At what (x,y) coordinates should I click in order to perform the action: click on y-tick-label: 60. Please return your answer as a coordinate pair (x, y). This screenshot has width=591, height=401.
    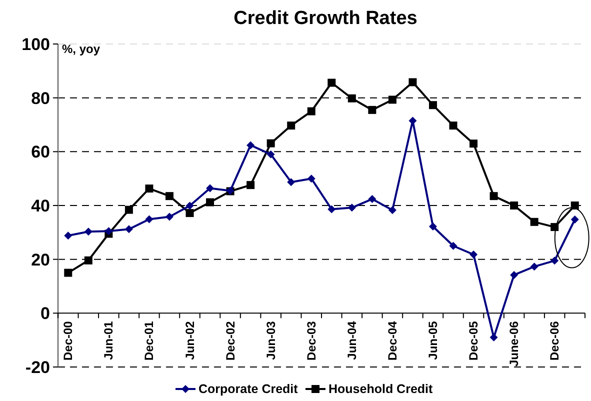
    Looking at the image, I should click on (40, 152).